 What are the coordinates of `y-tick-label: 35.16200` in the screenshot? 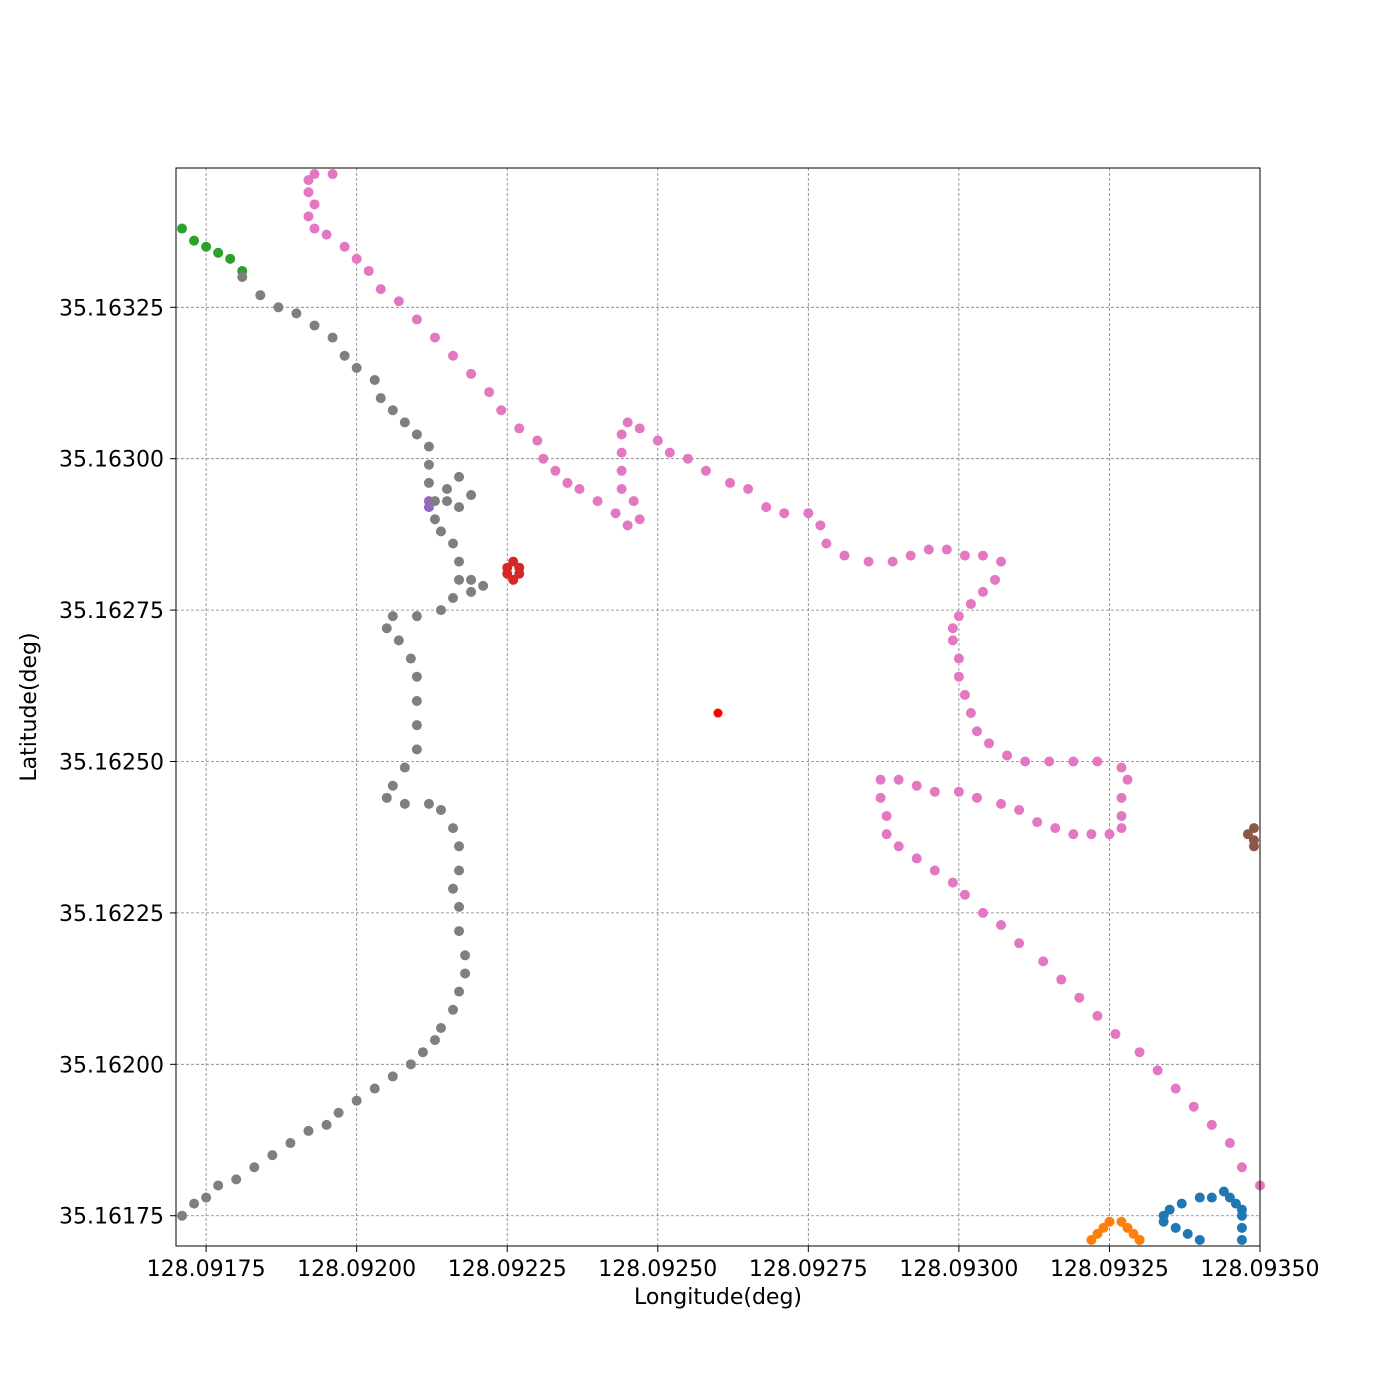 It's located at (111, 1065).